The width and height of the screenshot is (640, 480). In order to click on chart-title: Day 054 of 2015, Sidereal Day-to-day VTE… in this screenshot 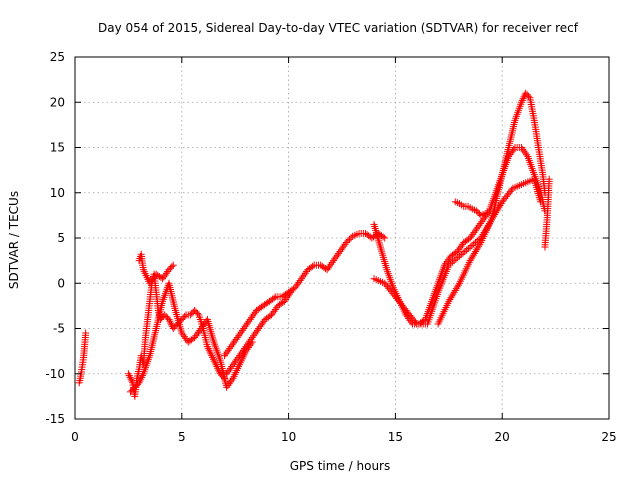, I will do `click(338, 28)`.